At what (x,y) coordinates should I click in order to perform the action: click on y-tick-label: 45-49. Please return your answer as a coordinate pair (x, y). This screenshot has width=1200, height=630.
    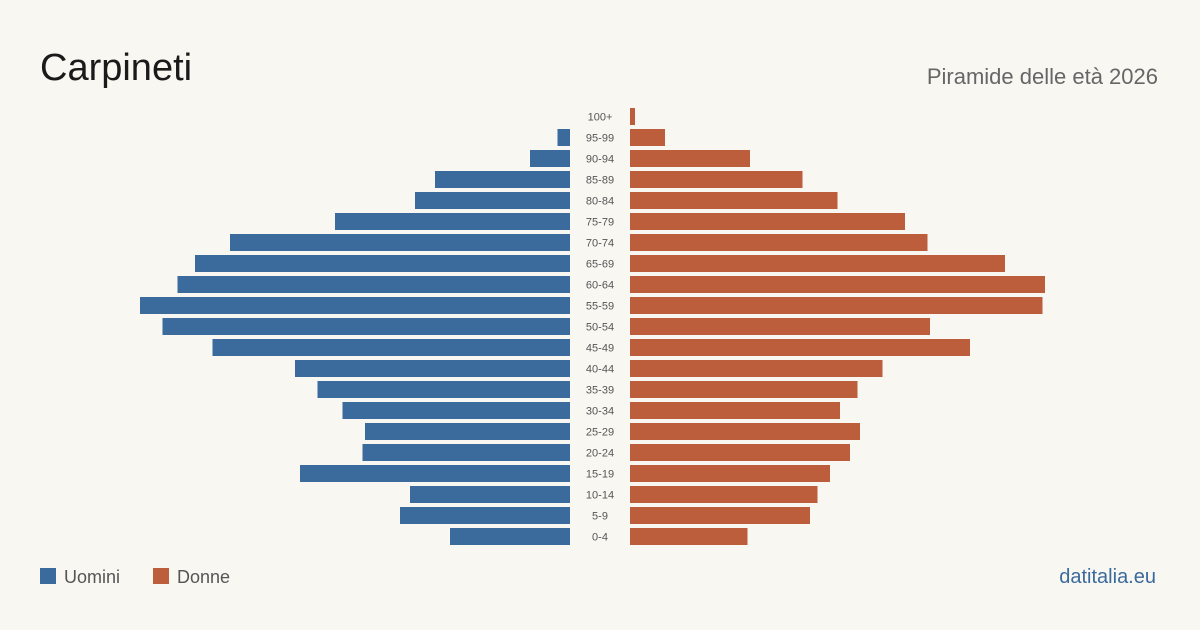
    Looking at the image, I should click on (600, 348).